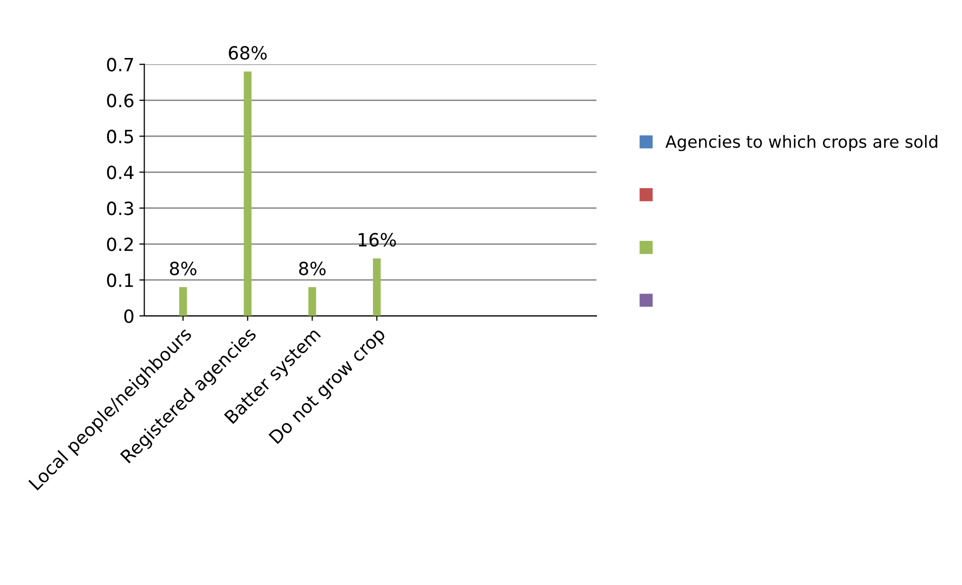 The height and width of the screenshot is (585, 962). What do you see at coordinates (120, 280) in the screenshot?
I see `y-tick-label: 0.1` at bounding box center [120, 280].